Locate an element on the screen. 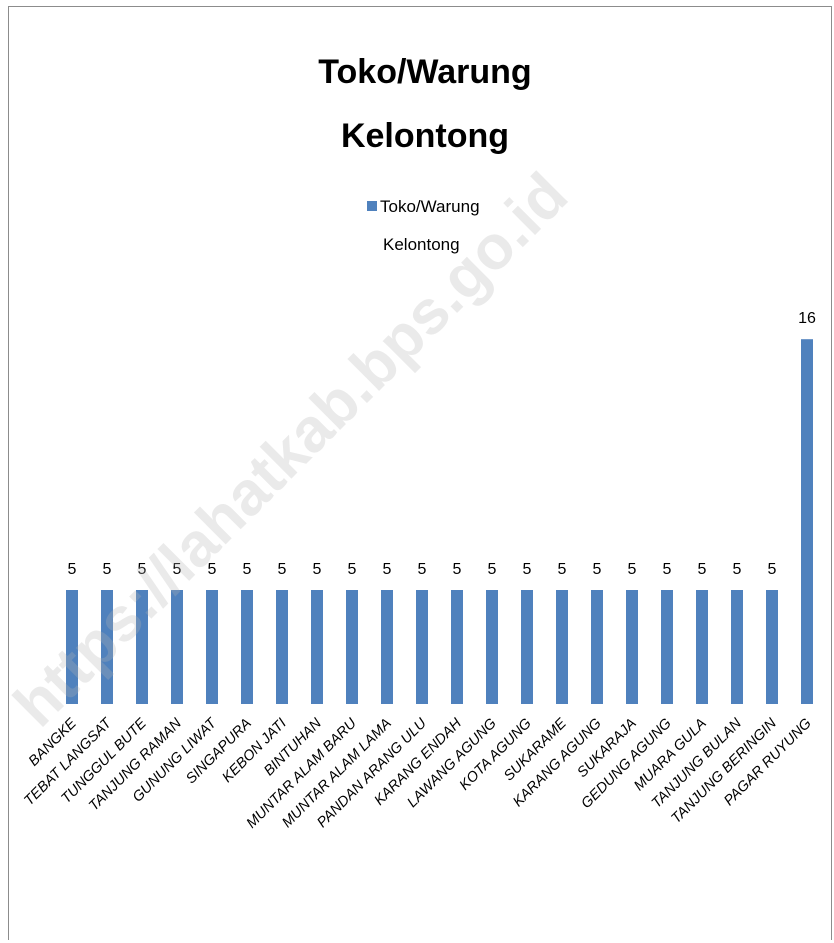 This screenshot has width=834, height=943. data-label-1: 5 is located at coordinates (72, 569).